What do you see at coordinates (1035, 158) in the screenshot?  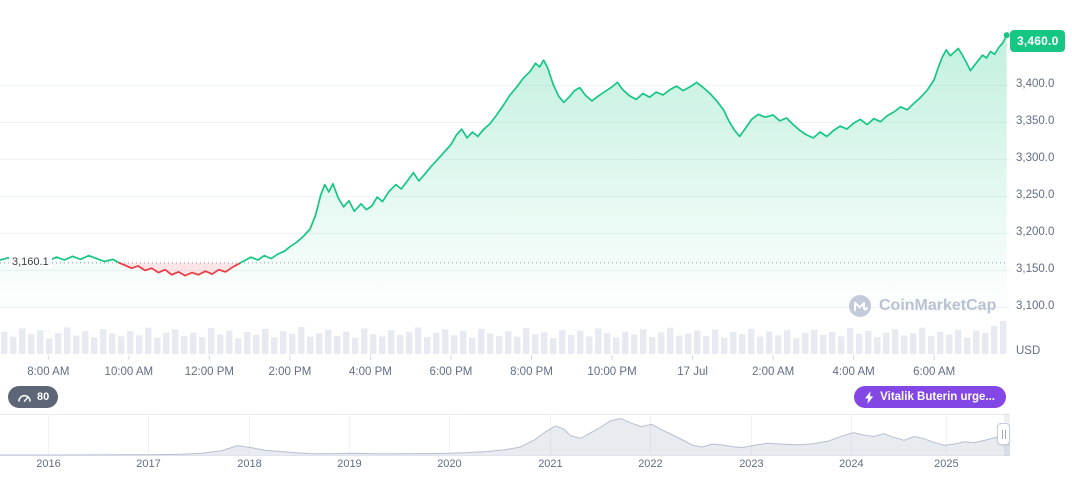 I see `price-axis-label: 3,300.0` at bounding box center [1035, 158].